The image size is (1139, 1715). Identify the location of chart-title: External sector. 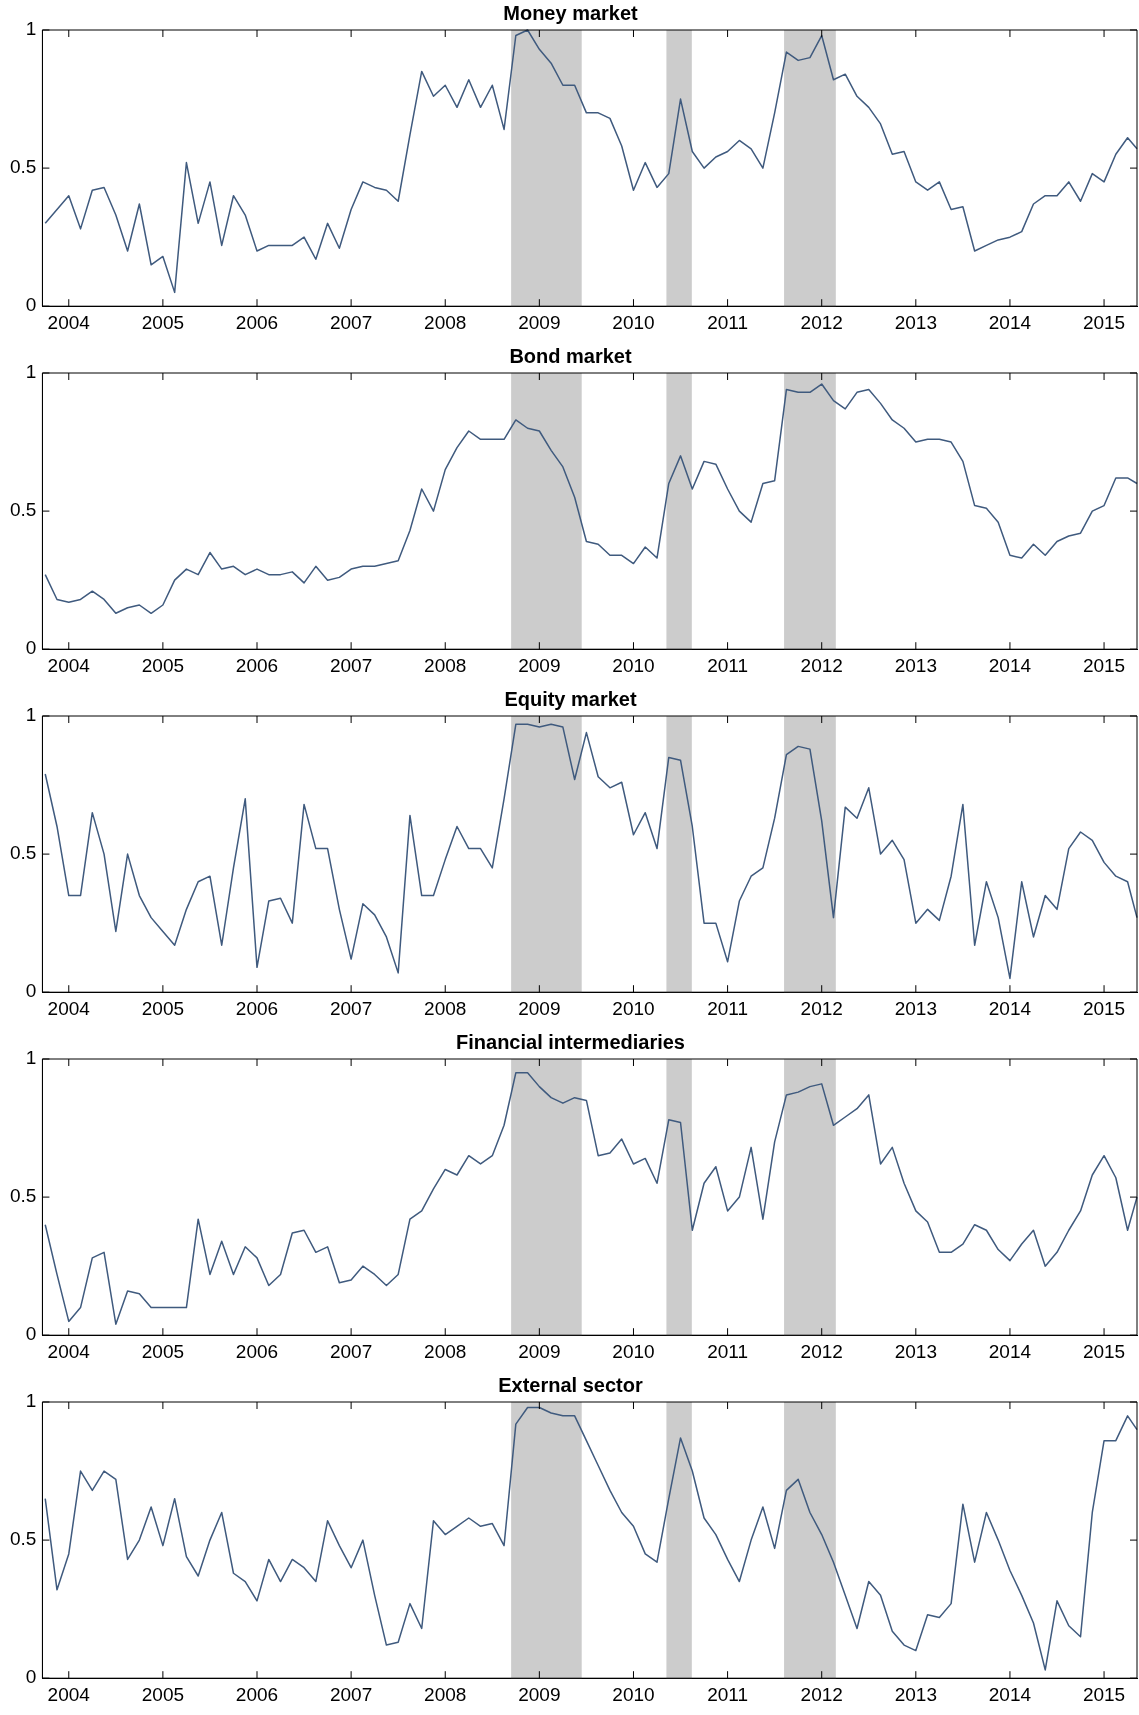
(570, 1384).